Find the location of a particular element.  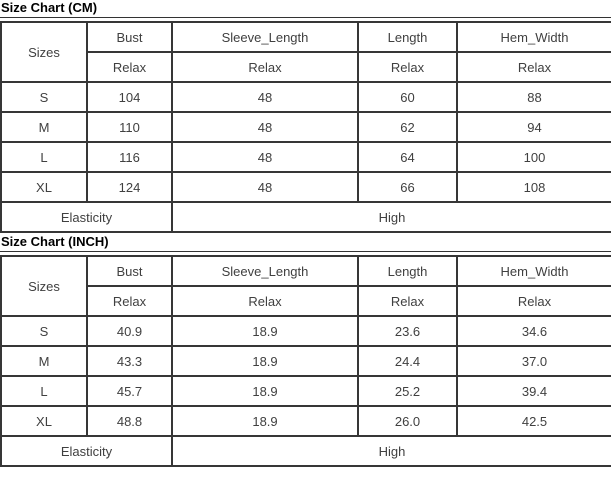

cm-cell-s-hem: 88 is located at coordinates (533, 97).